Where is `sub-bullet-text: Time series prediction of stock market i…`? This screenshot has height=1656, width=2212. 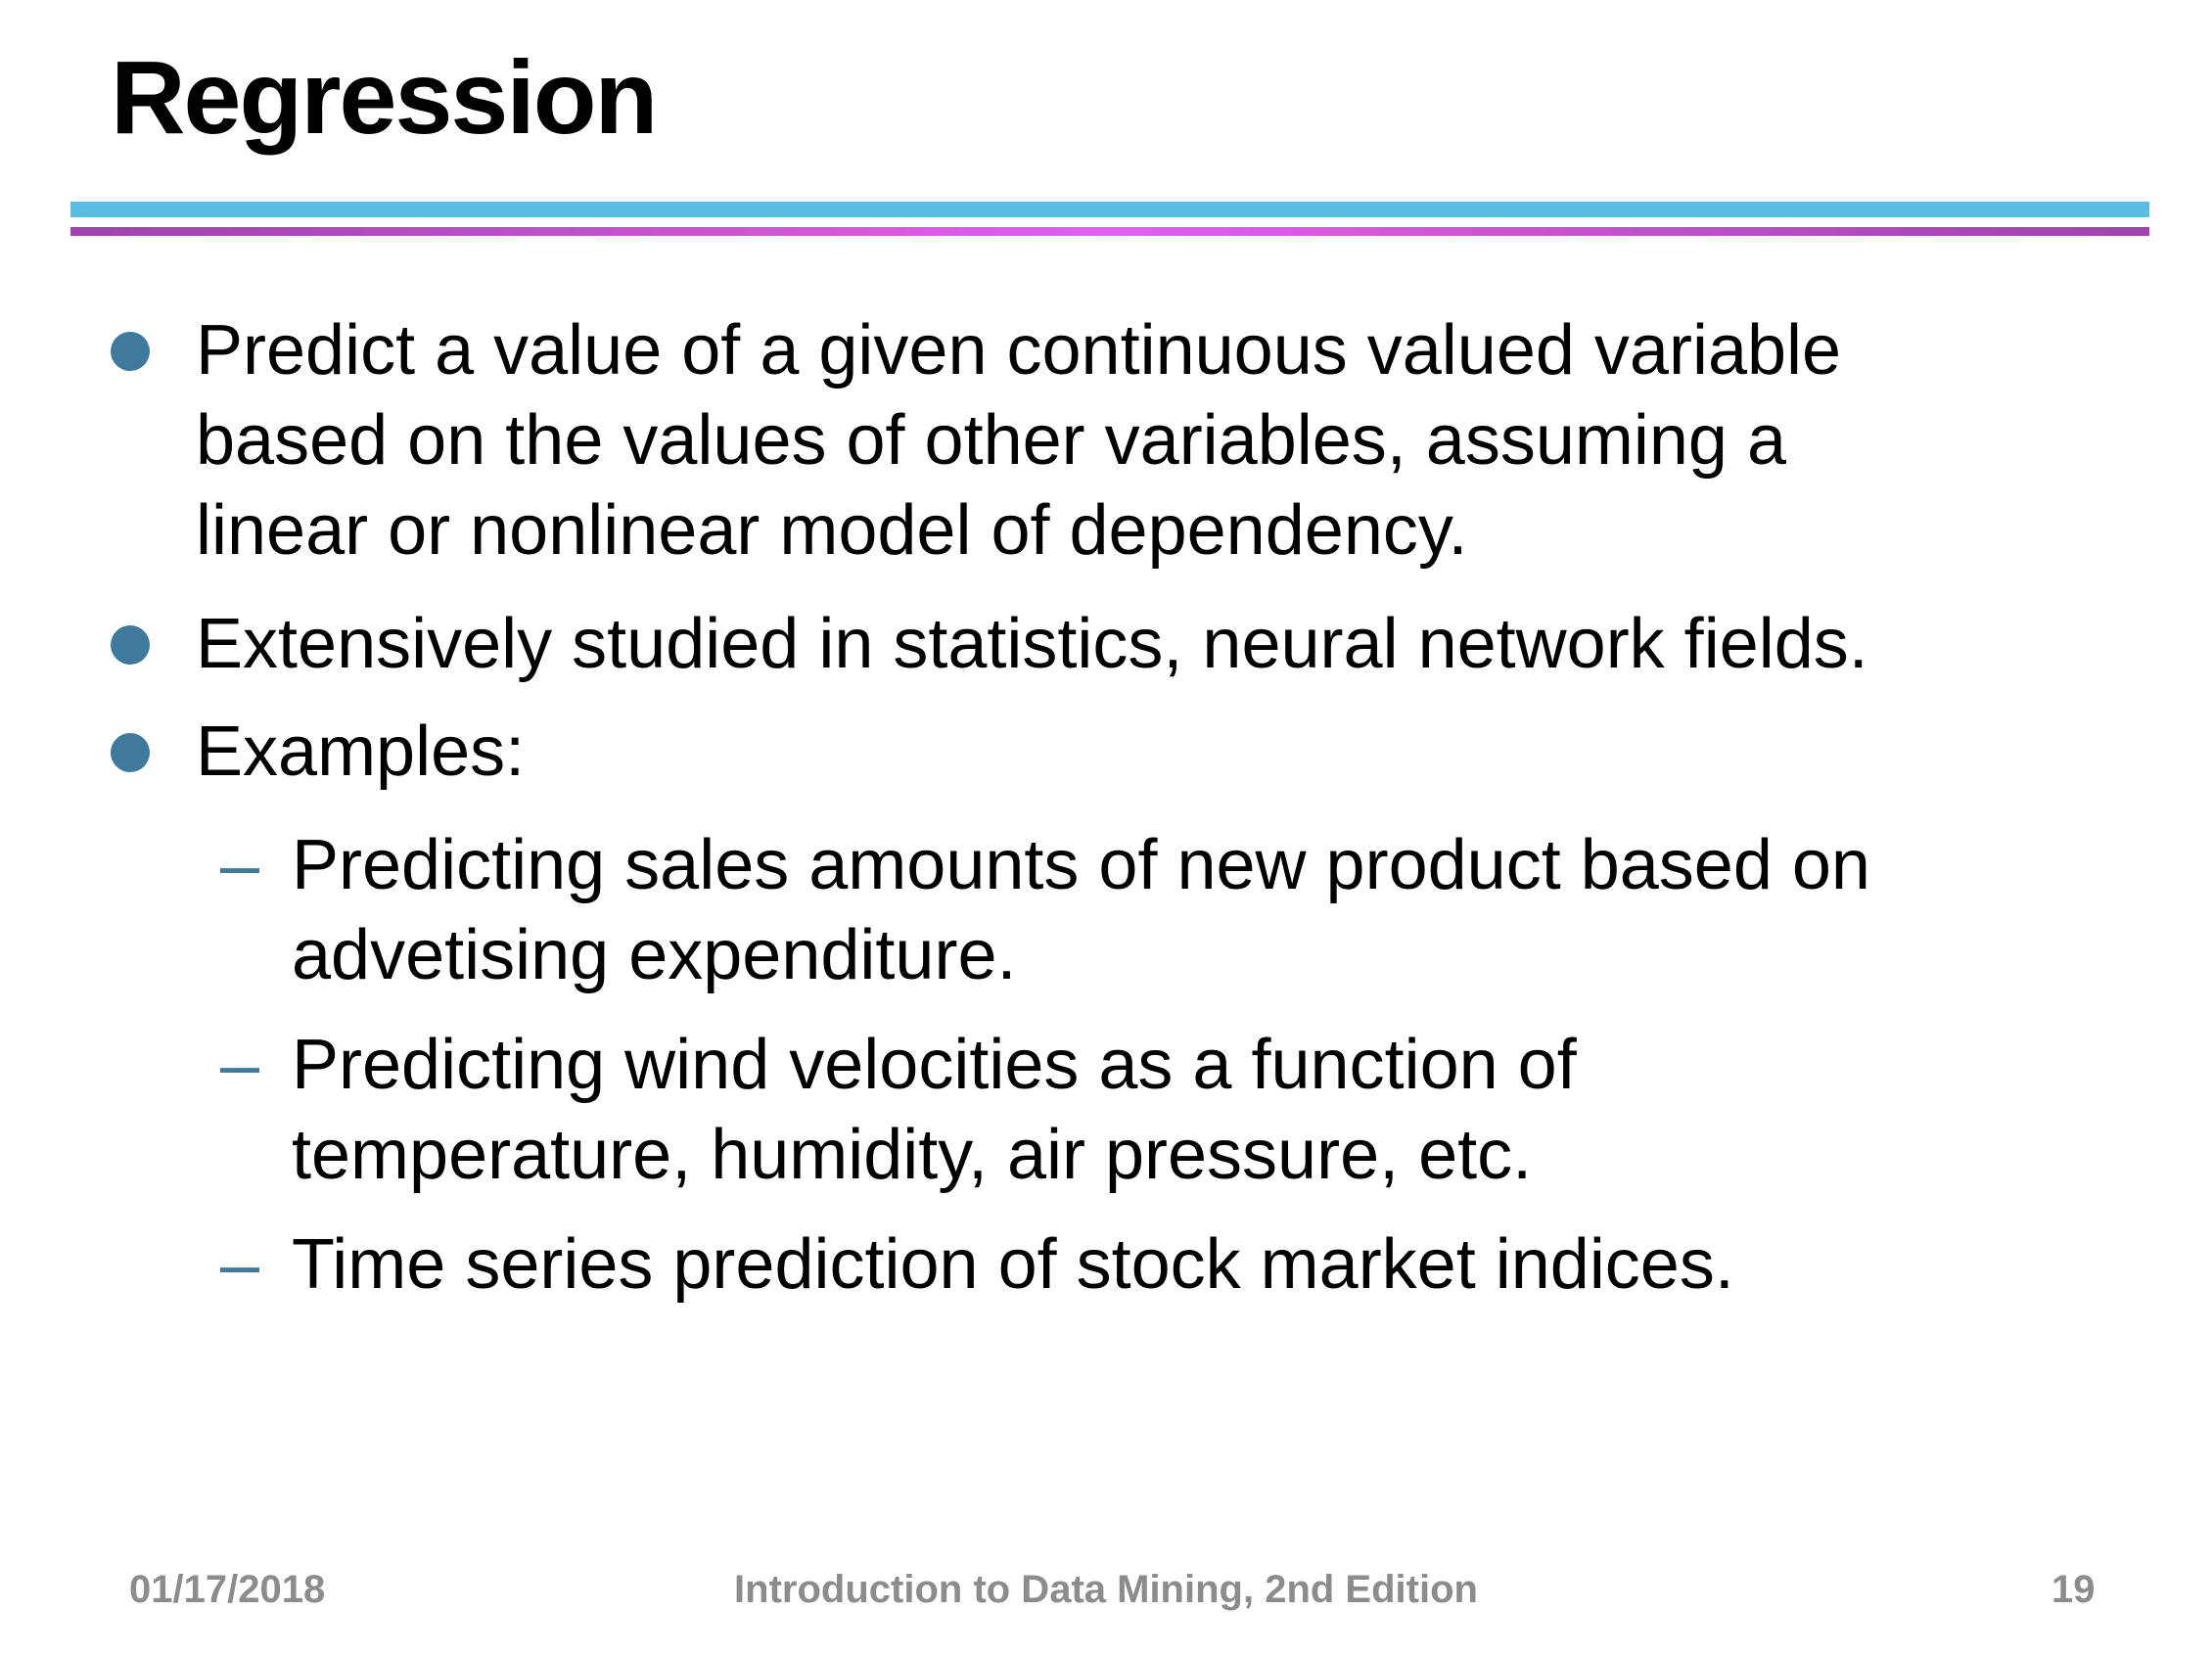 sub-bullet-text: Time series prediction of stock market i… is located at coordinates (1013, 1264).